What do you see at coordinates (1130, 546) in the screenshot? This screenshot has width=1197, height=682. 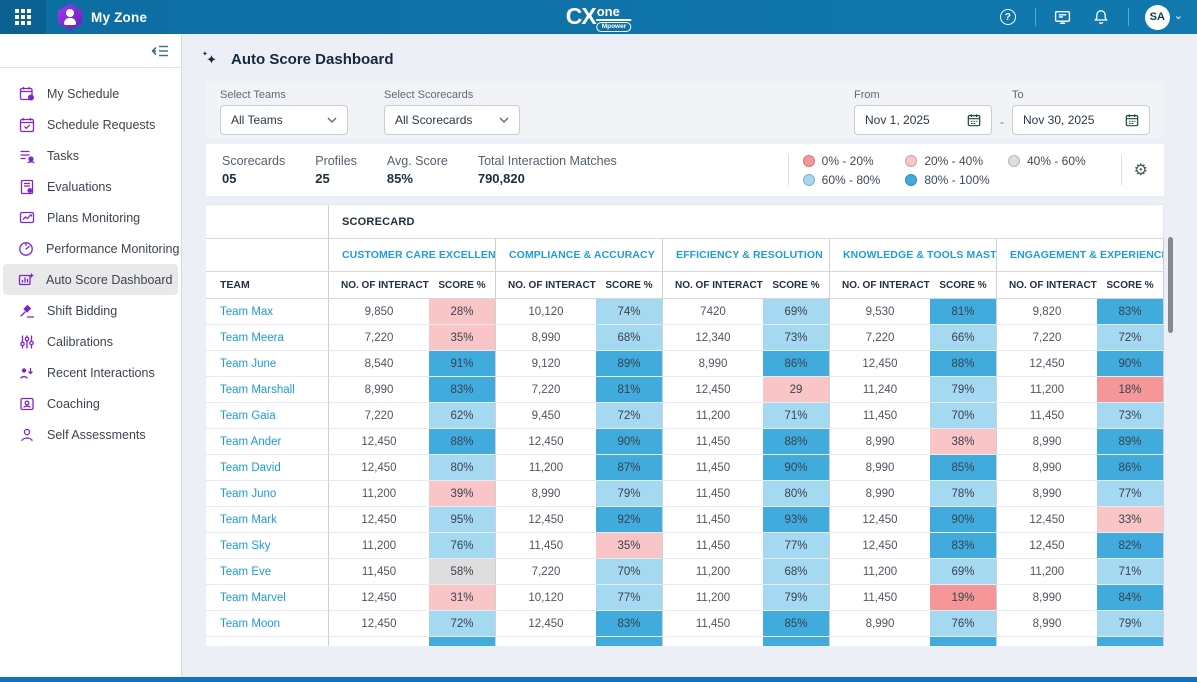 I see `score-cell: 82%` at bounding box center [1130, 546].